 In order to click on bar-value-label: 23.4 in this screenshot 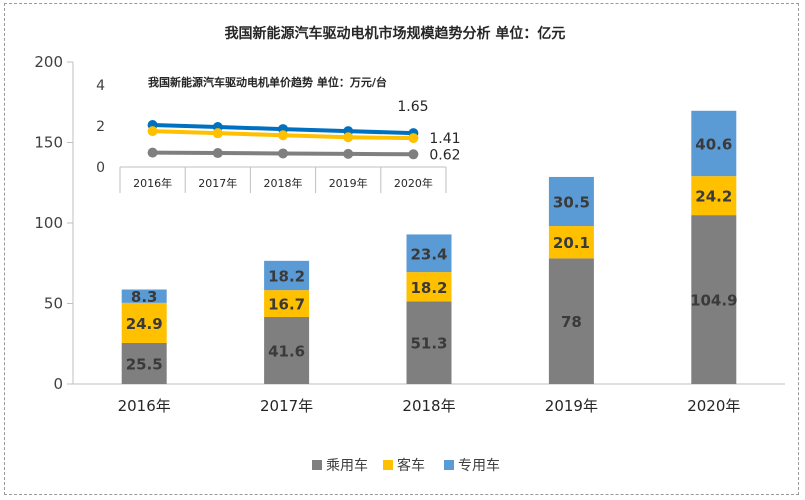, I will do `click(428, 254)`.